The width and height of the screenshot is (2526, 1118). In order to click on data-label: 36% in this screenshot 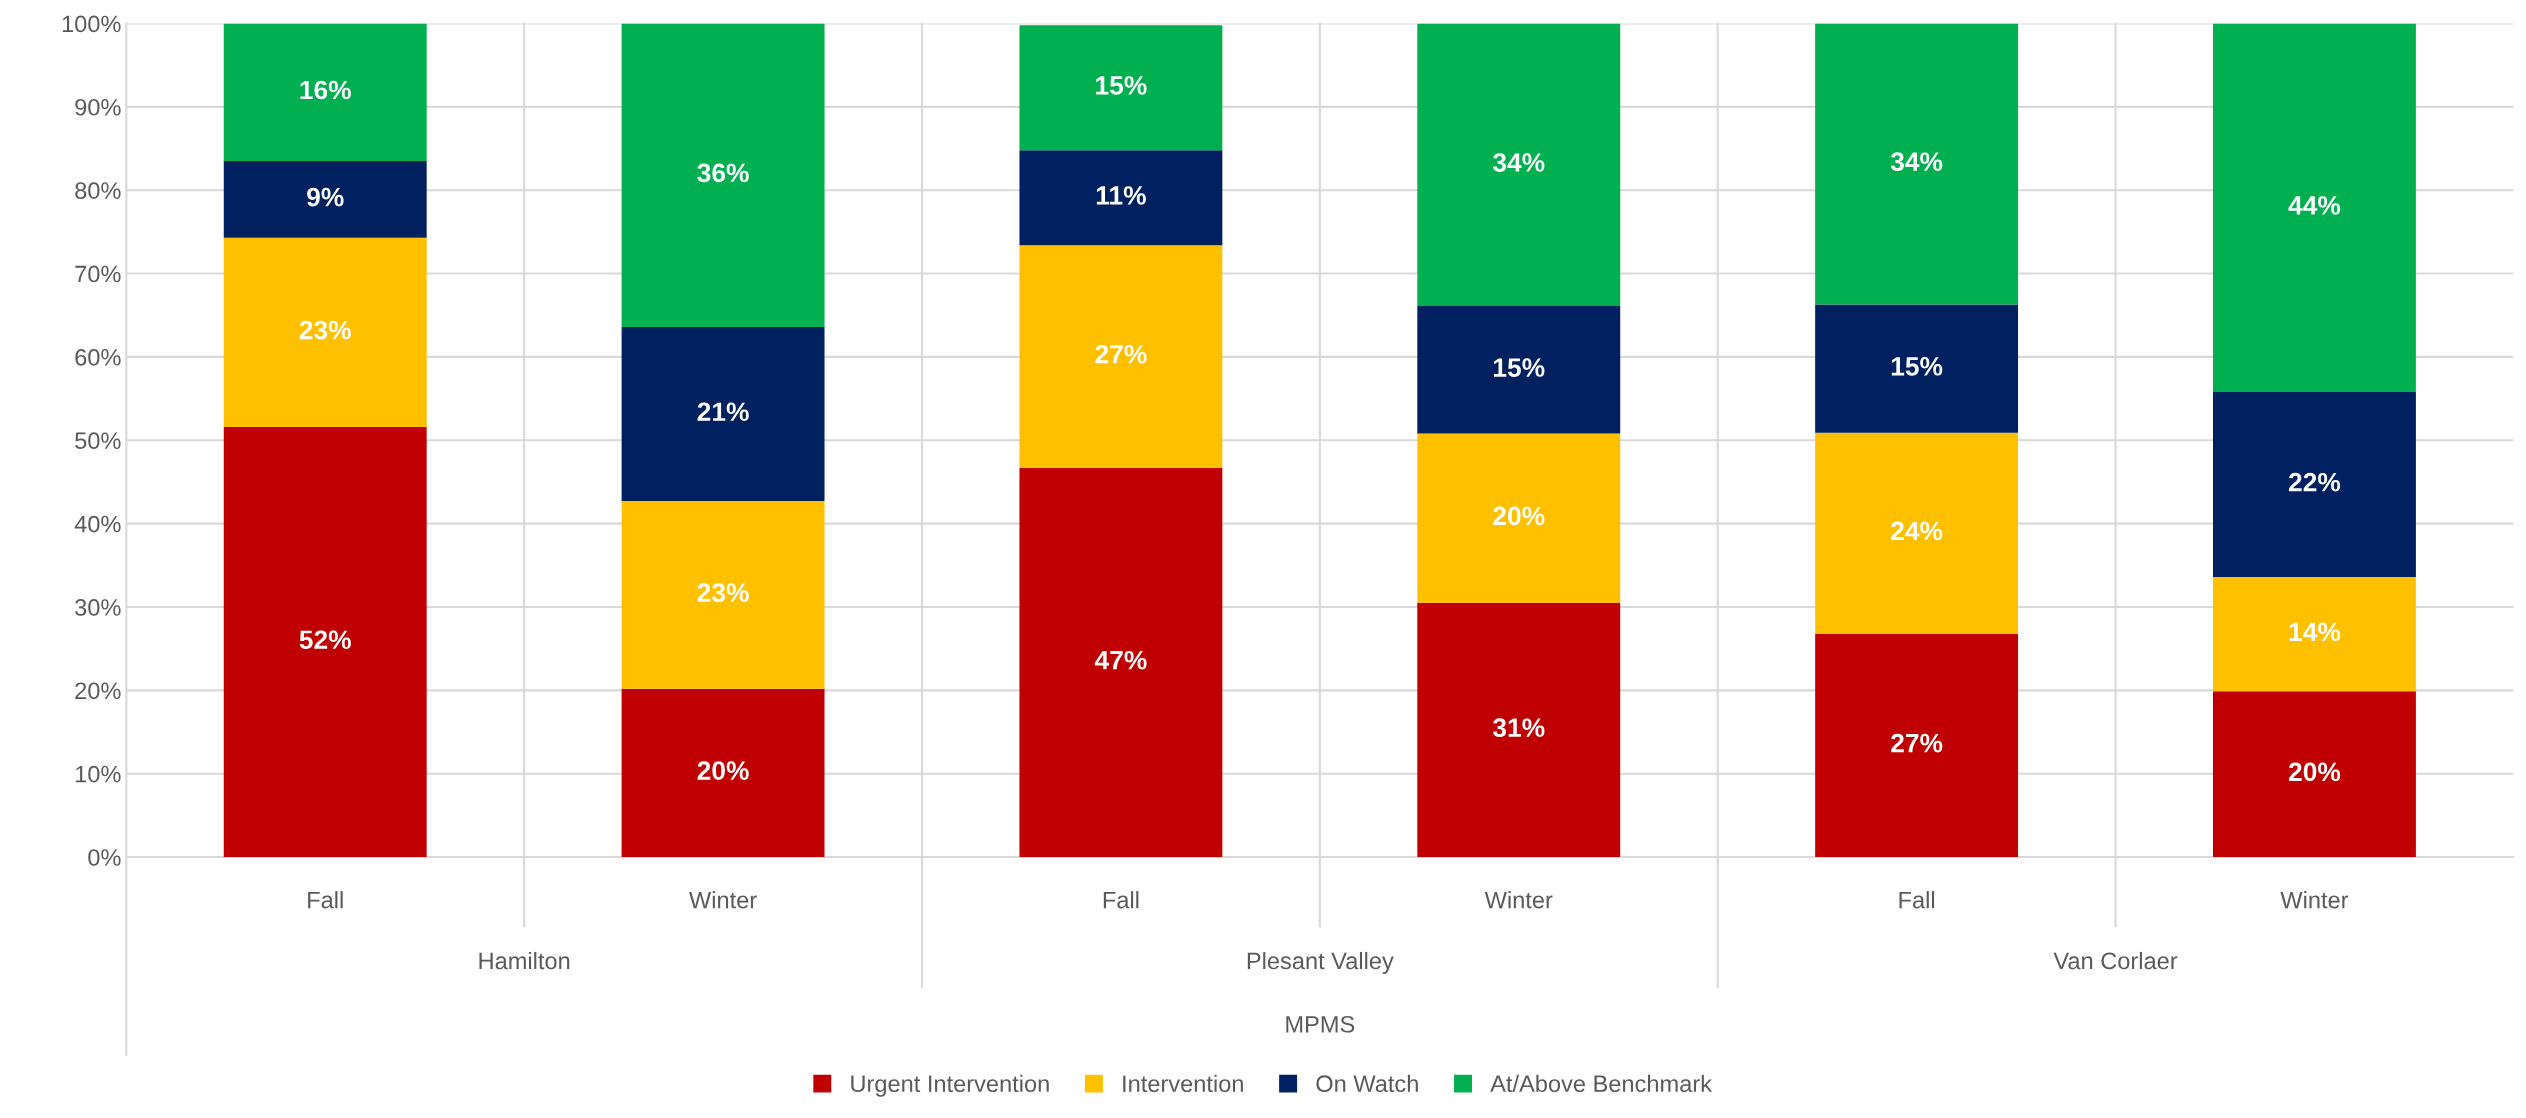, I will do `click(723, 173)`.